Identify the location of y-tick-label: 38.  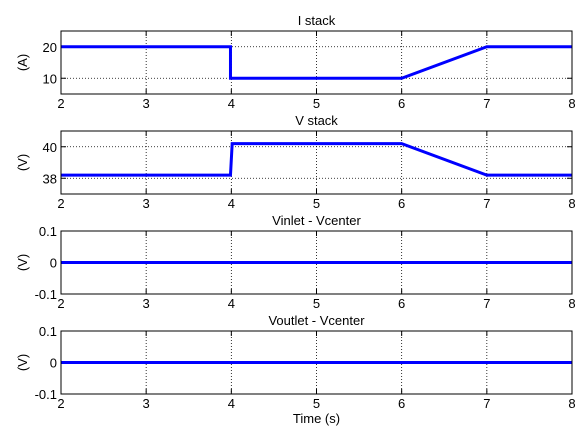
(50, 178).